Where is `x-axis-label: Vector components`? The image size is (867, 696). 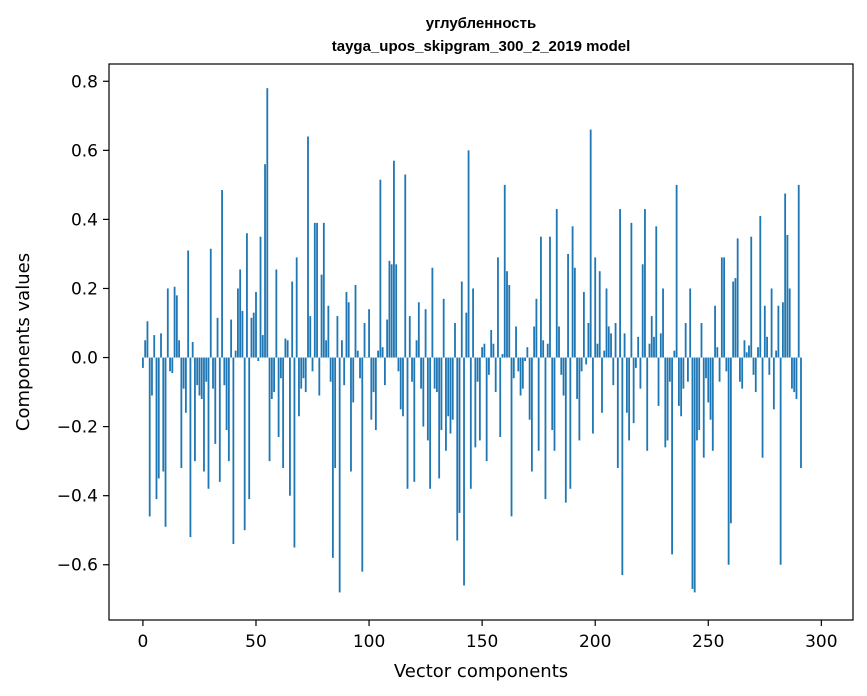 x-axis-label: Vector components is located at coordinates (481, 671).